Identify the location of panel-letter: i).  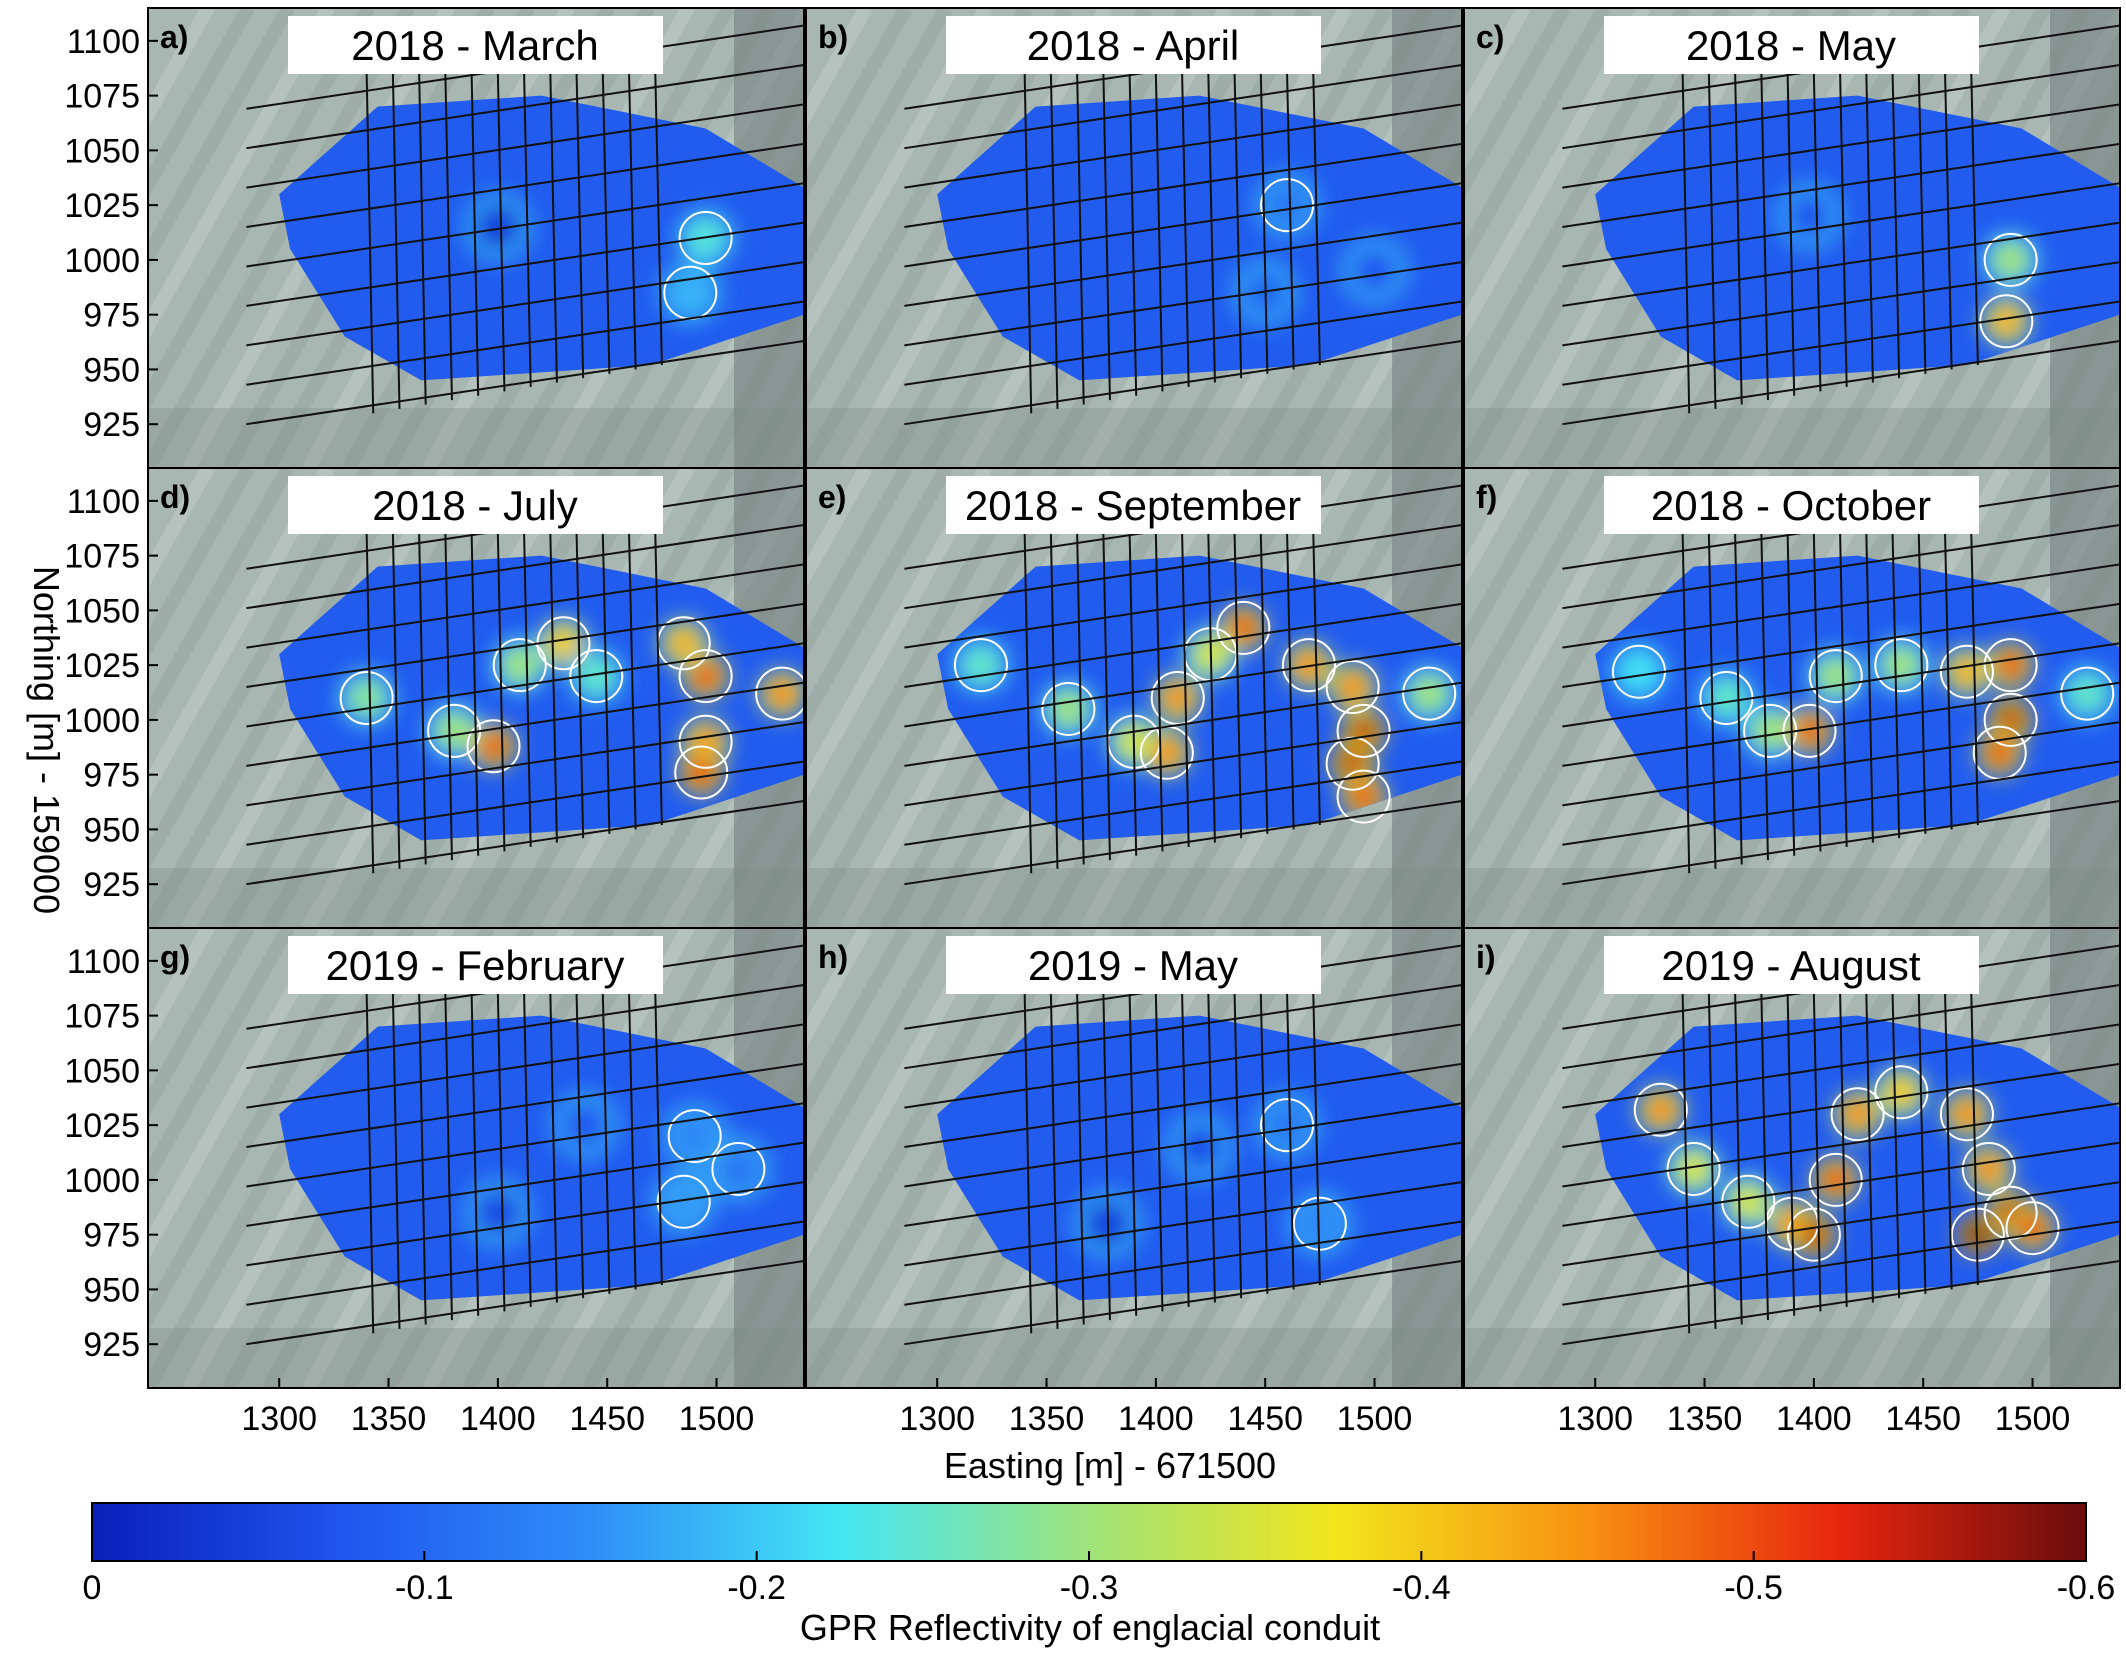
(1486, 957).